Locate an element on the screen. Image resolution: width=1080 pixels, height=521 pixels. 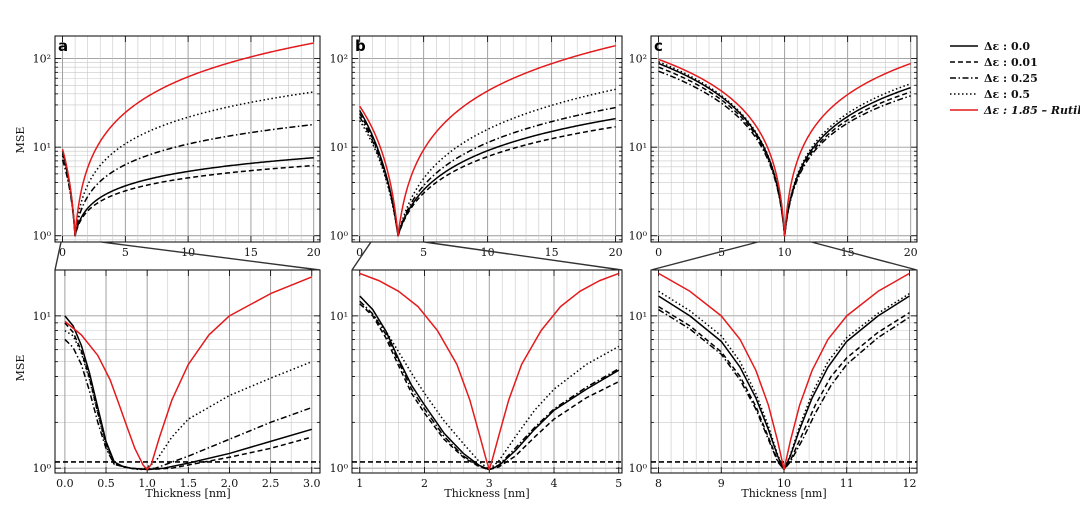
zoom-connector-left-b is located at coordinates (361, 256).